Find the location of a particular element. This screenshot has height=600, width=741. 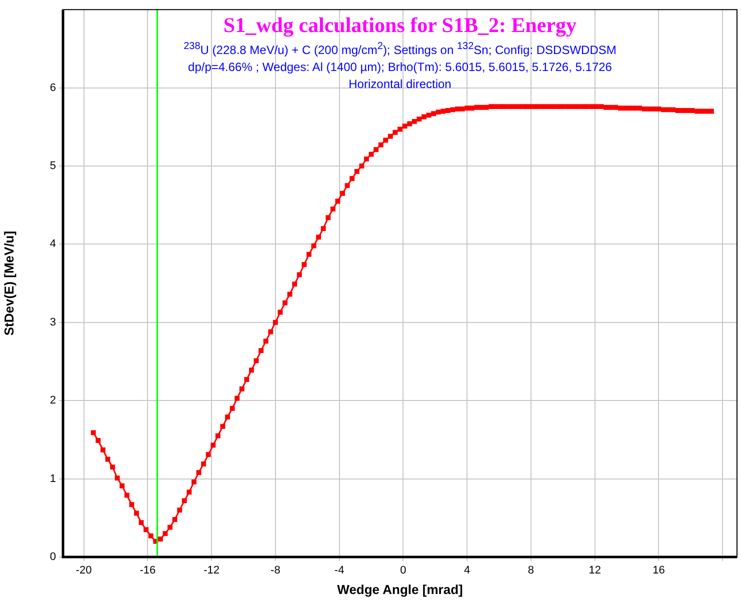

x-tick-label: -12 is located at coordinates (212, 570).